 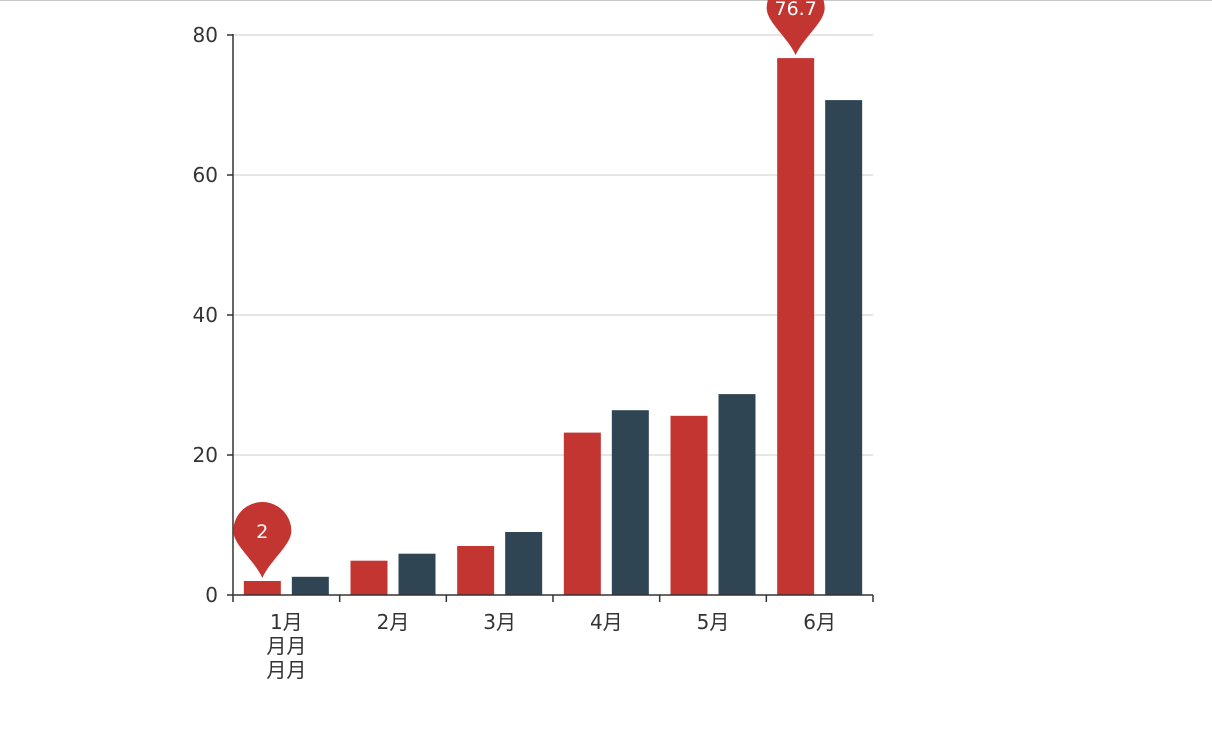 What do you see at coordinates (262, 532) in the screenshot?
I see `mark-point-label: 2` at bounding box center [262, 532].